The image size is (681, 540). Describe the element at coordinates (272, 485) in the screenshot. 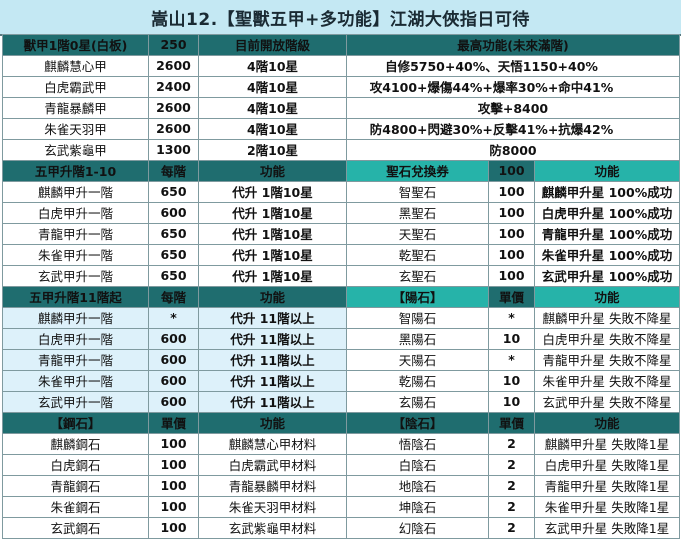

I see `steel-function: 青龍暴麟甲材料` at that location.